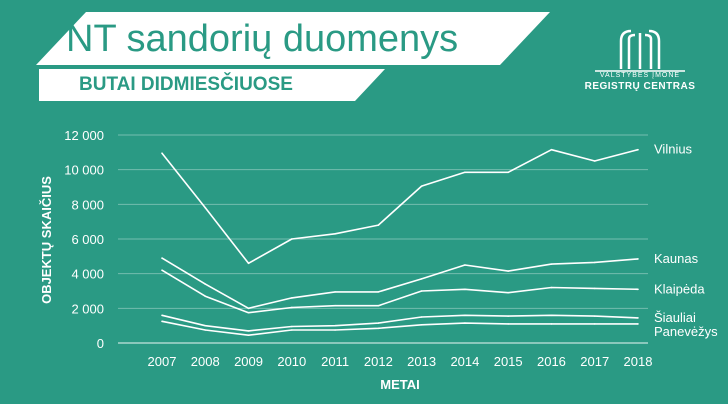 This screenshot has height=404, width=728. What do you see at coordinates (400, 291) in the screenshot?
I see `series-line-klaipėda` at bounding box center [400, 291].